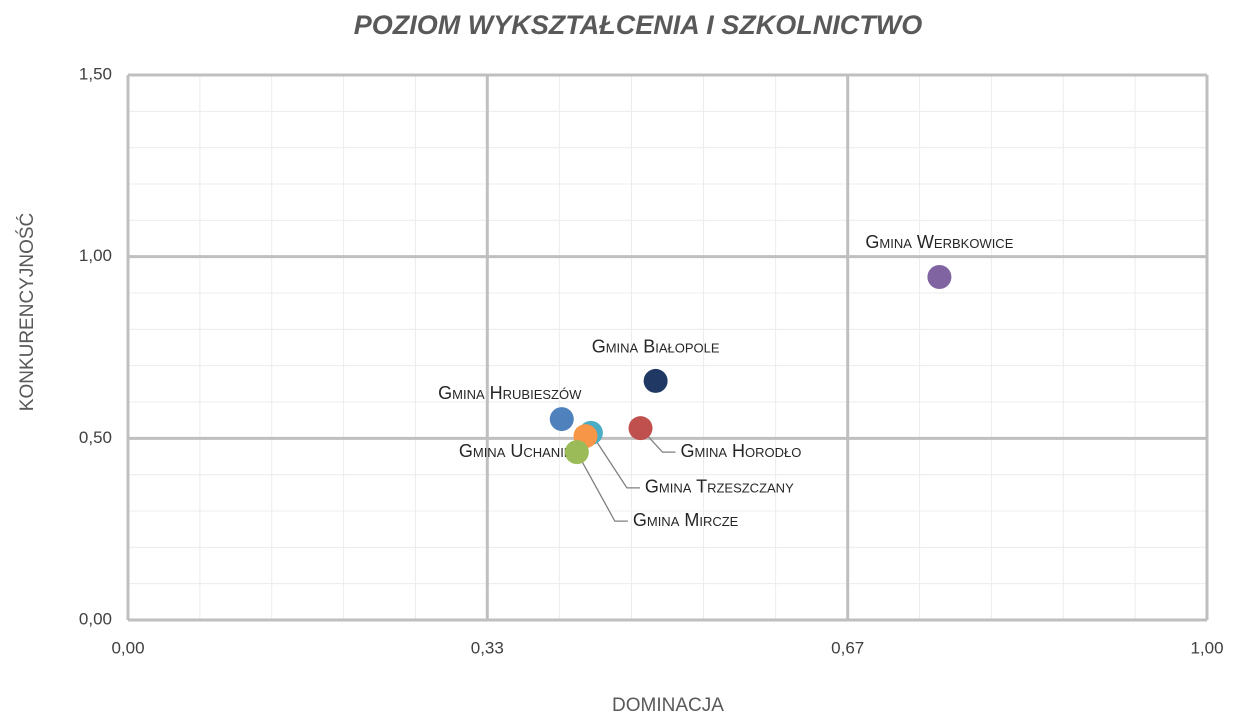 This screenshot has width=1236, height=718. What do you see at coordinates (668, 705) in the screenshot?
I see `x-axis-title: DOMINACJA` at bounding box center [668, 705].